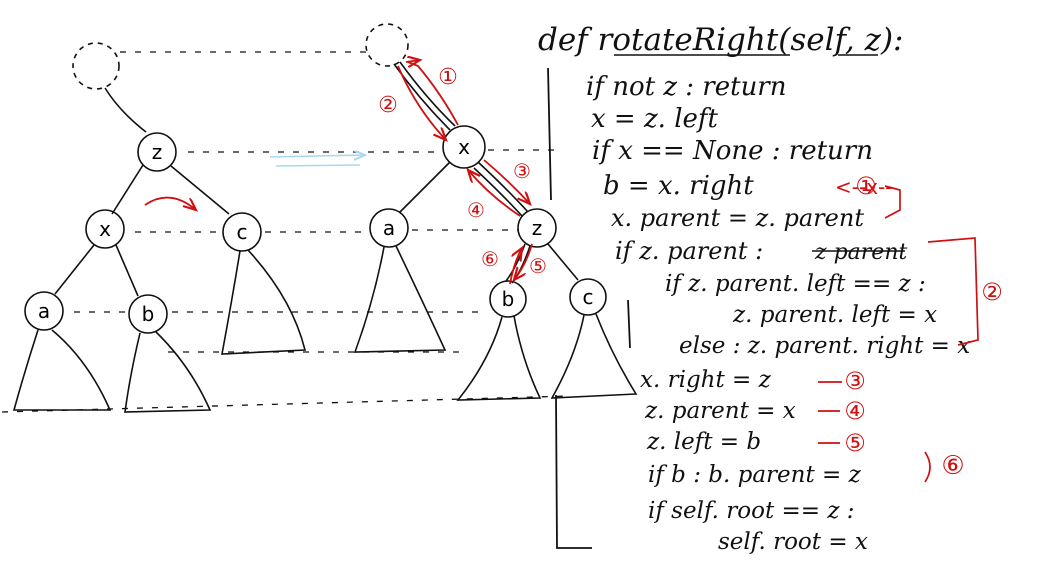  I want to click on mark-step6: ⑥, so click(952, 466).